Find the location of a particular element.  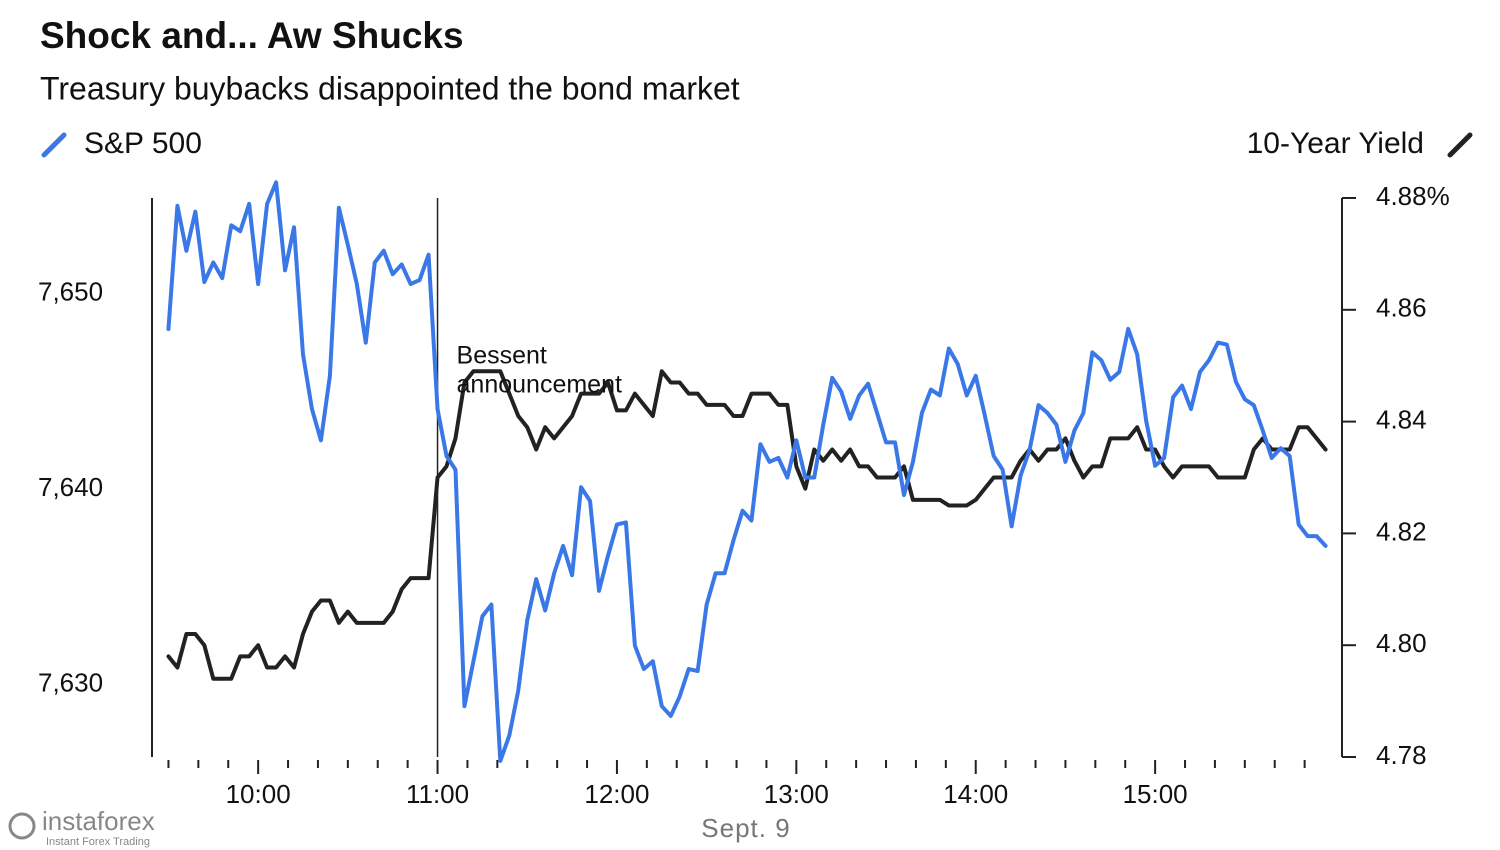

watermark-icon is located at coordinates (22, 826).